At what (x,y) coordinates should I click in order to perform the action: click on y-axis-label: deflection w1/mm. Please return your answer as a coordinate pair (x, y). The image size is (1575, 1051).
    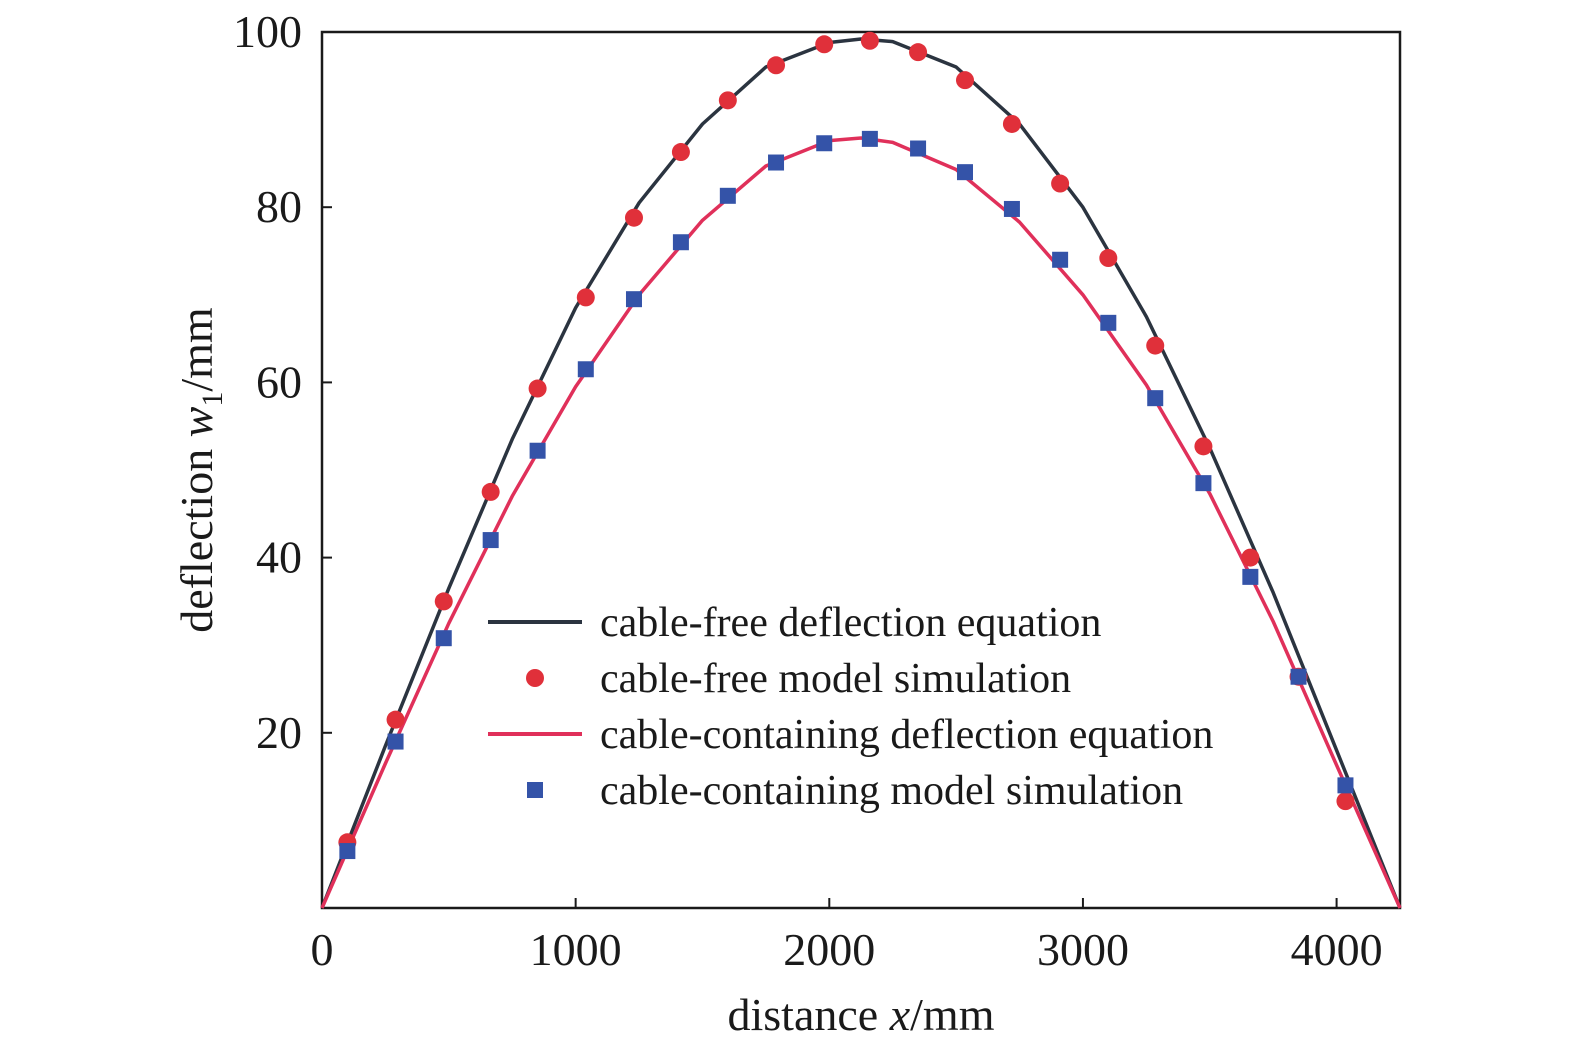
    Looking at the image, I should click on (200, 470).